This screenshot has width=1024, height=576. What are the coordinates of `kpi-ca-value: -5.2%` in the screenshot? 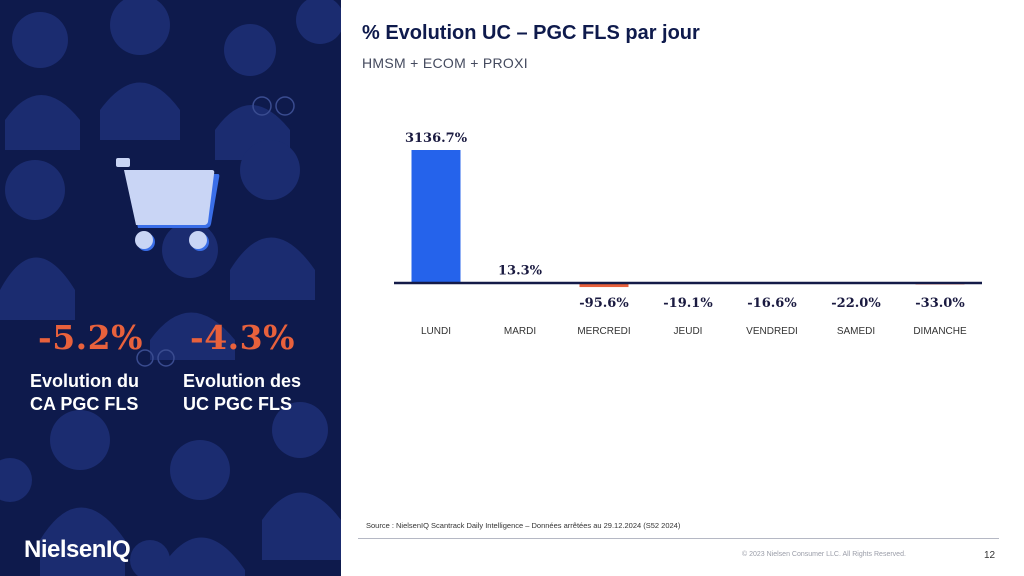 It's located at (90, 337).